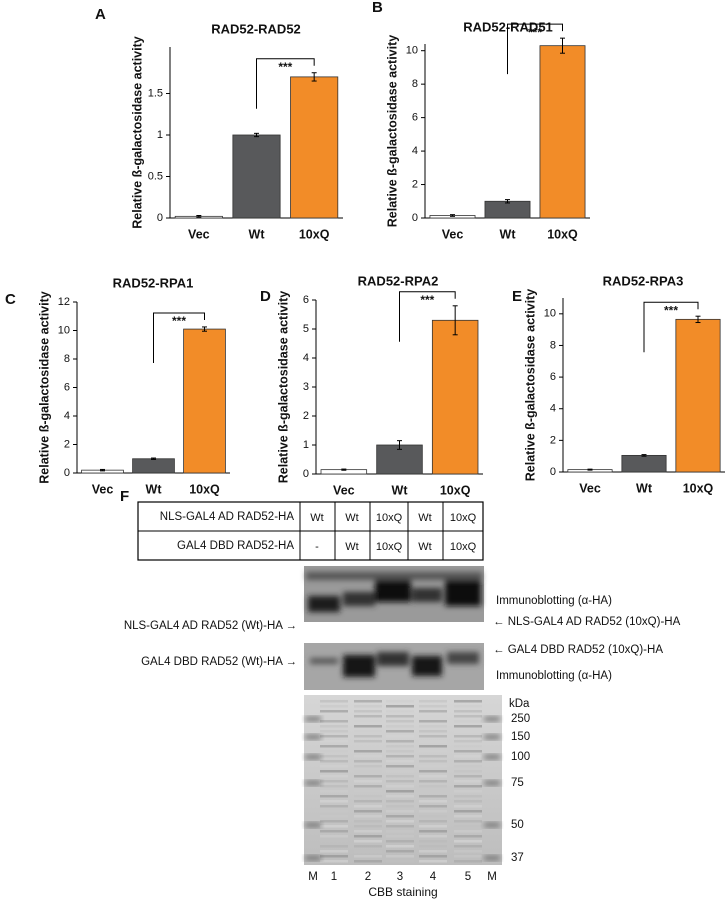  I want to click on y-tick-label: 12, so click(64, 302).